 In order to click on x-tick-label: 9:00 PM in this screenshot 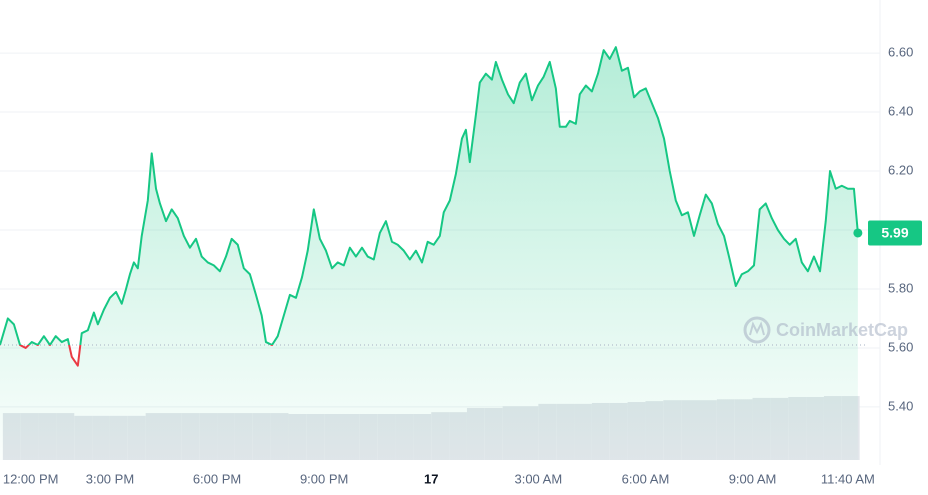, I will do `click(324, 478)`.